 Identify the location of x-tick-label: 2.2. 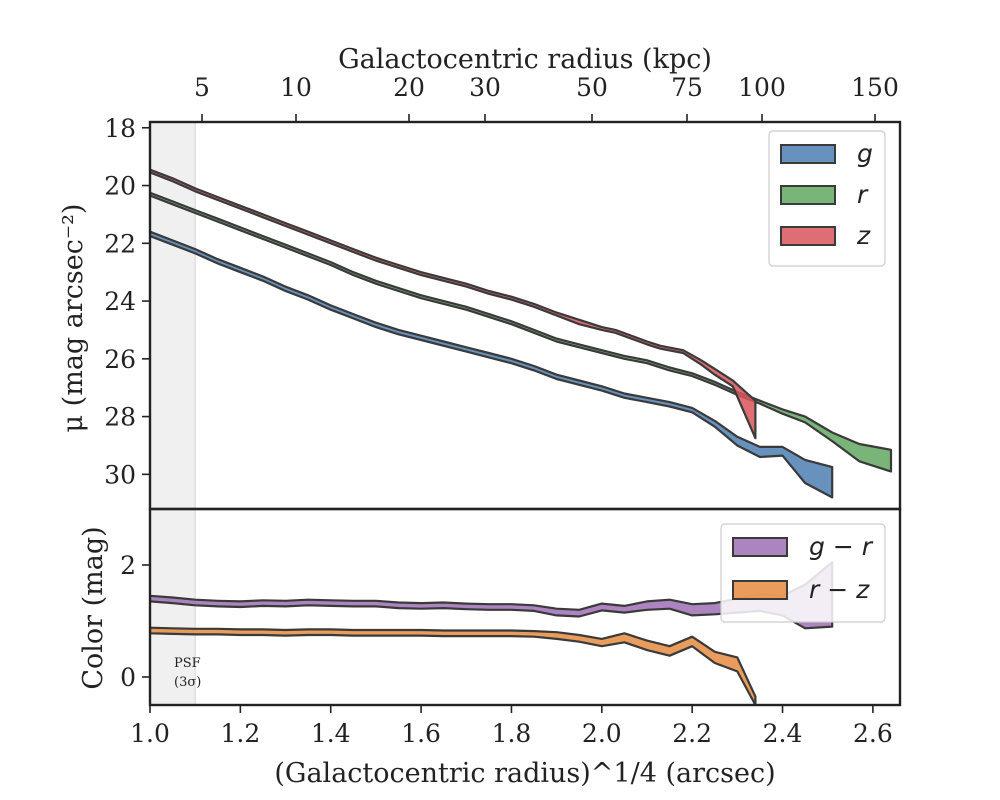
(692, 733).